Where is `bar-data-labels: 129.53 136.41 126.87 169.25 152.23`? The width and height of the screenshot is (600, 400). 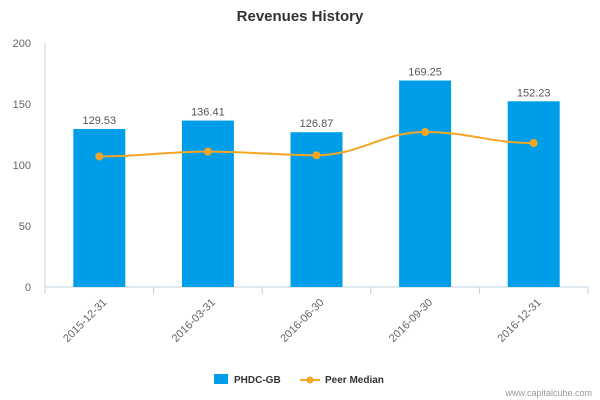 bar-data-labels: 129.53 136.41 126.87 169.25 152.23 is located at coordinates (316, 99).